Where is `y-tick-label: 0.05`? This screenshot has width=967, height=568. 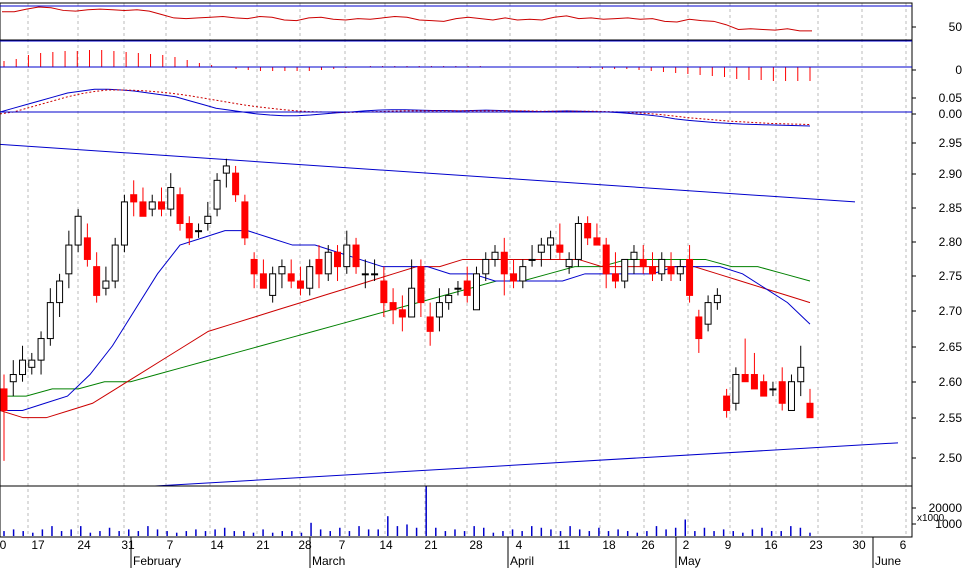 y-tick-label: 0.05 is located at coordinates (951, 98).